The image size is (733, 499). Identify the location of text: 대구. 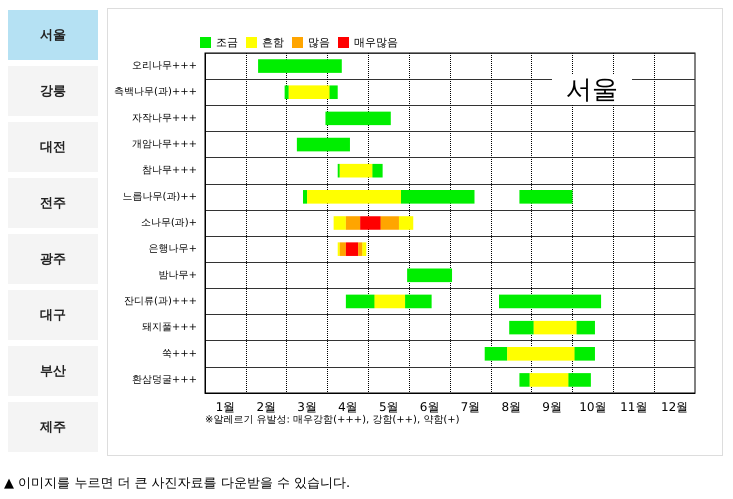
(53, 315).